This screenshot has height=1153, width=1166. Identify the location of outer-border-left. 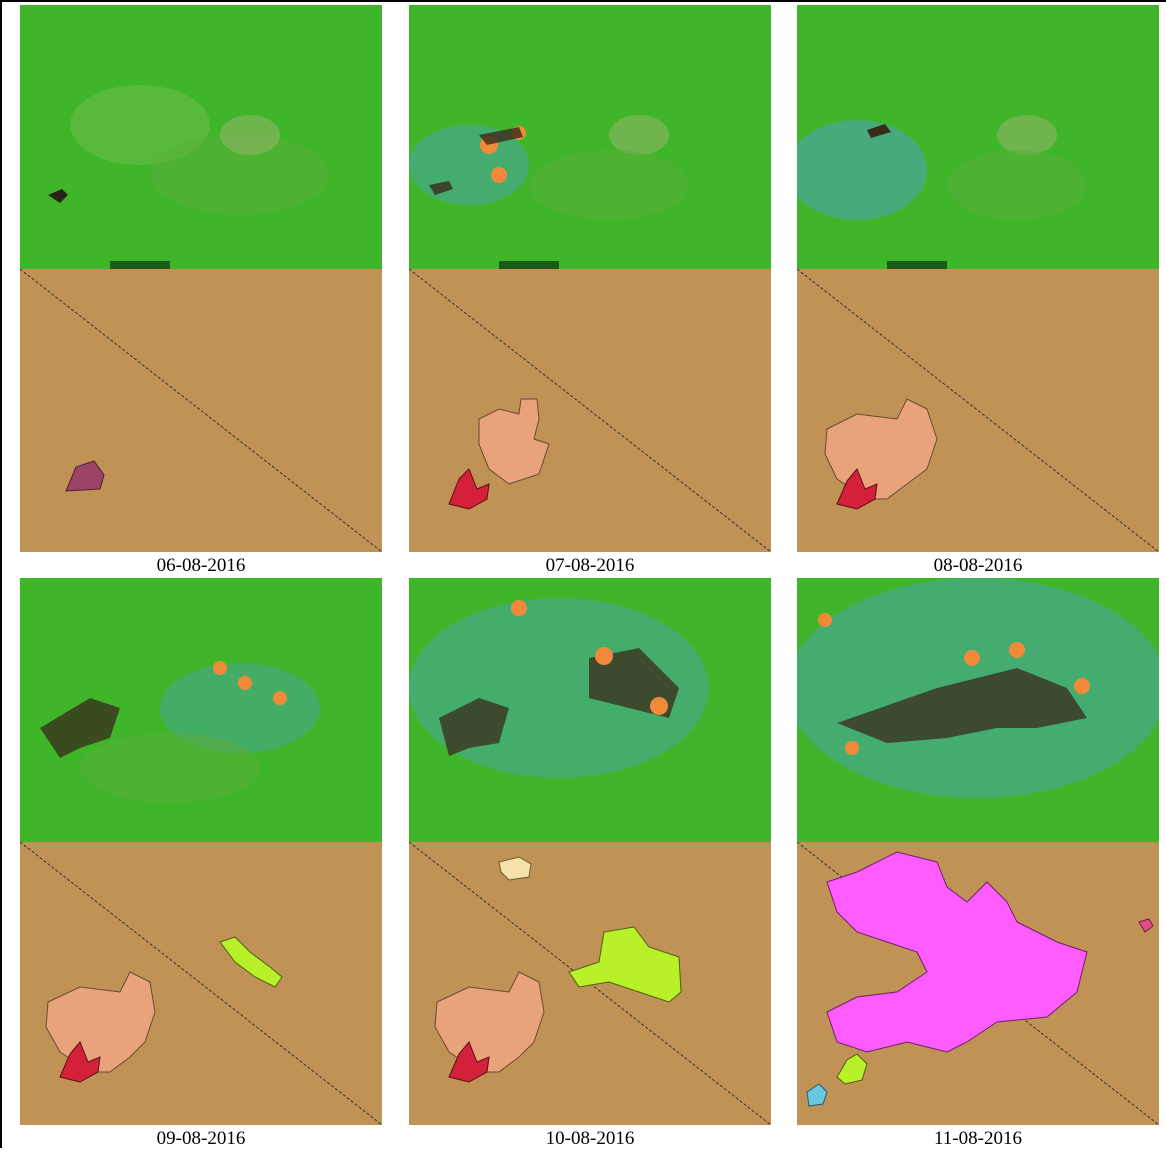
(1, 574).